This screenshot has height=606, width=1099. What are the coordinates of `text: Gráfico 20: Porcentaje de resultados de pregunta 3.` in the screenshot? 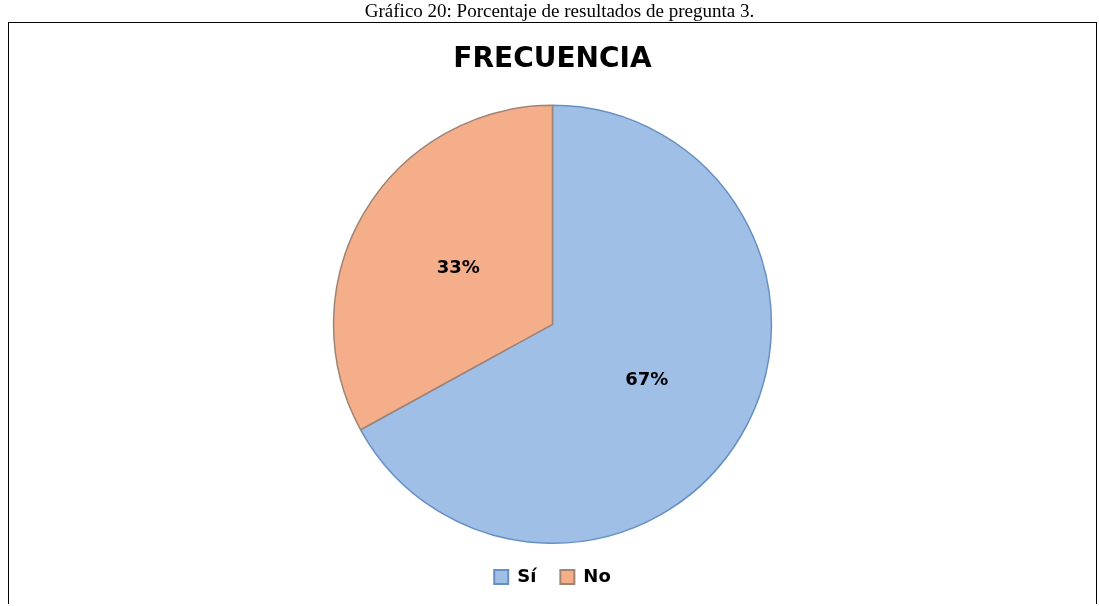 It's located at (559, 11).